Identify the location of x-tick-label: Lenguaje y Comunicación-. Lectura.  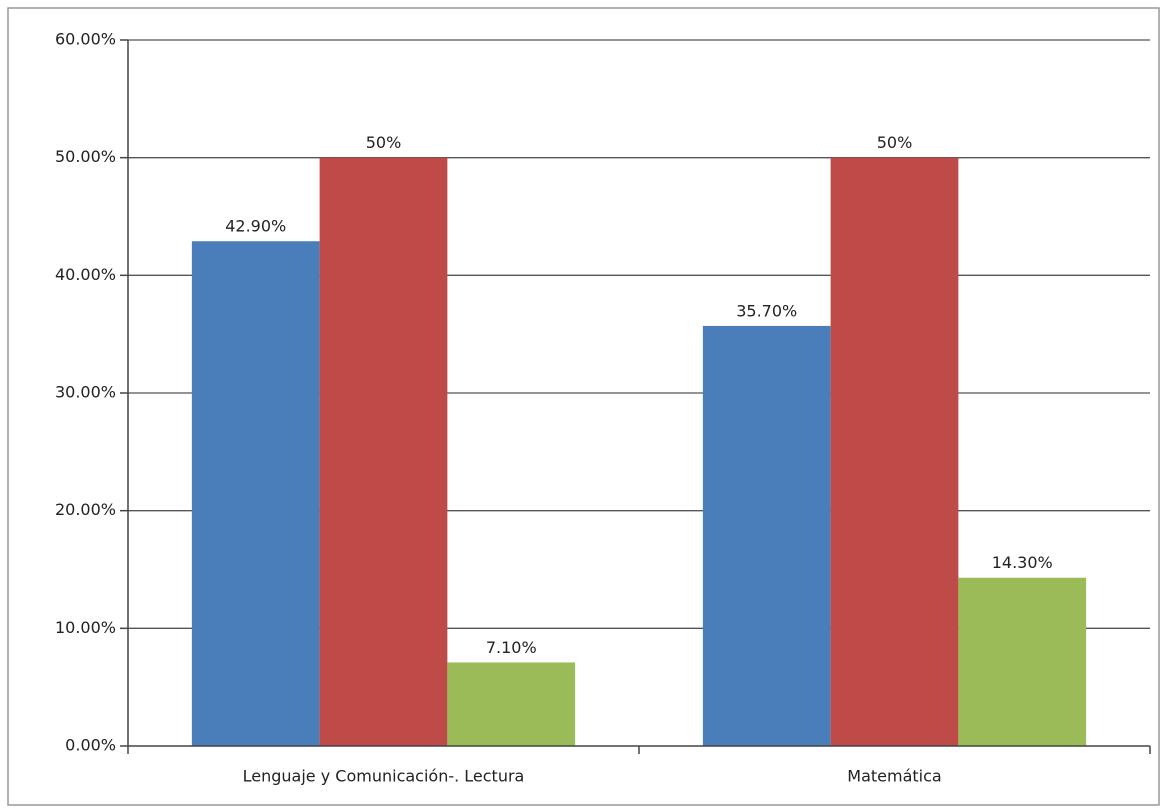
(384, 776).